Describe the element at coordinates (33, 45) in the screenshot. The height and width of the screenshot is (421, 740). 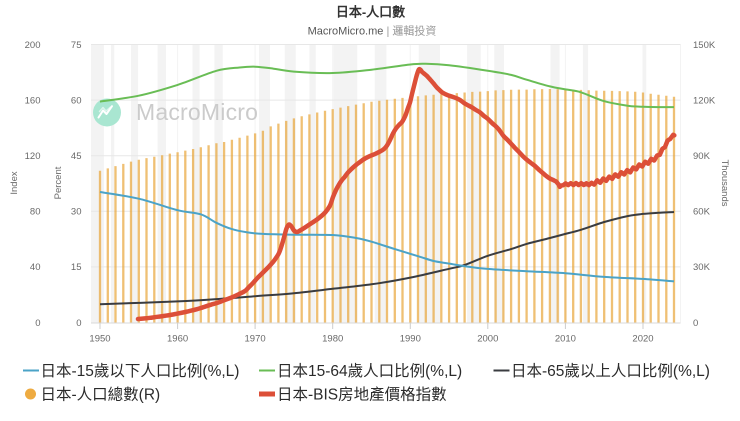
I see `svg-text: 200` at that location.